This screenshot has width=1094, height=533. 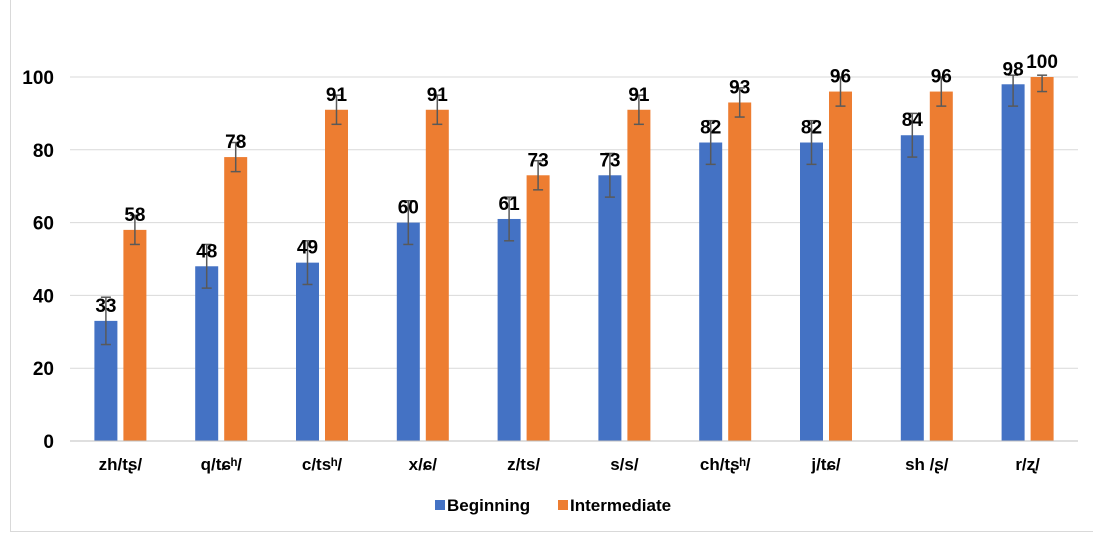 I want to click on legend-label: Intermediate, so click(x=620, y=505).